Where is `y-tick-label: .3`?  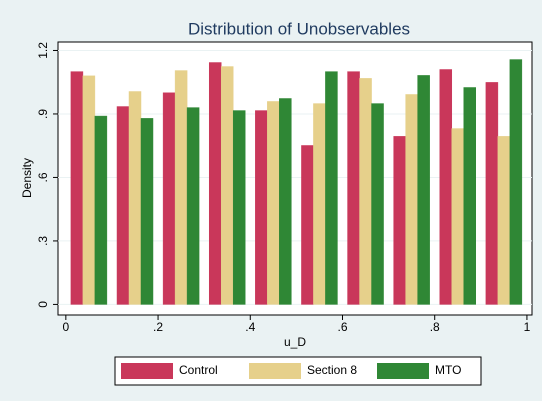 y-tick-label: .3 is located at coordinates (43, 241).